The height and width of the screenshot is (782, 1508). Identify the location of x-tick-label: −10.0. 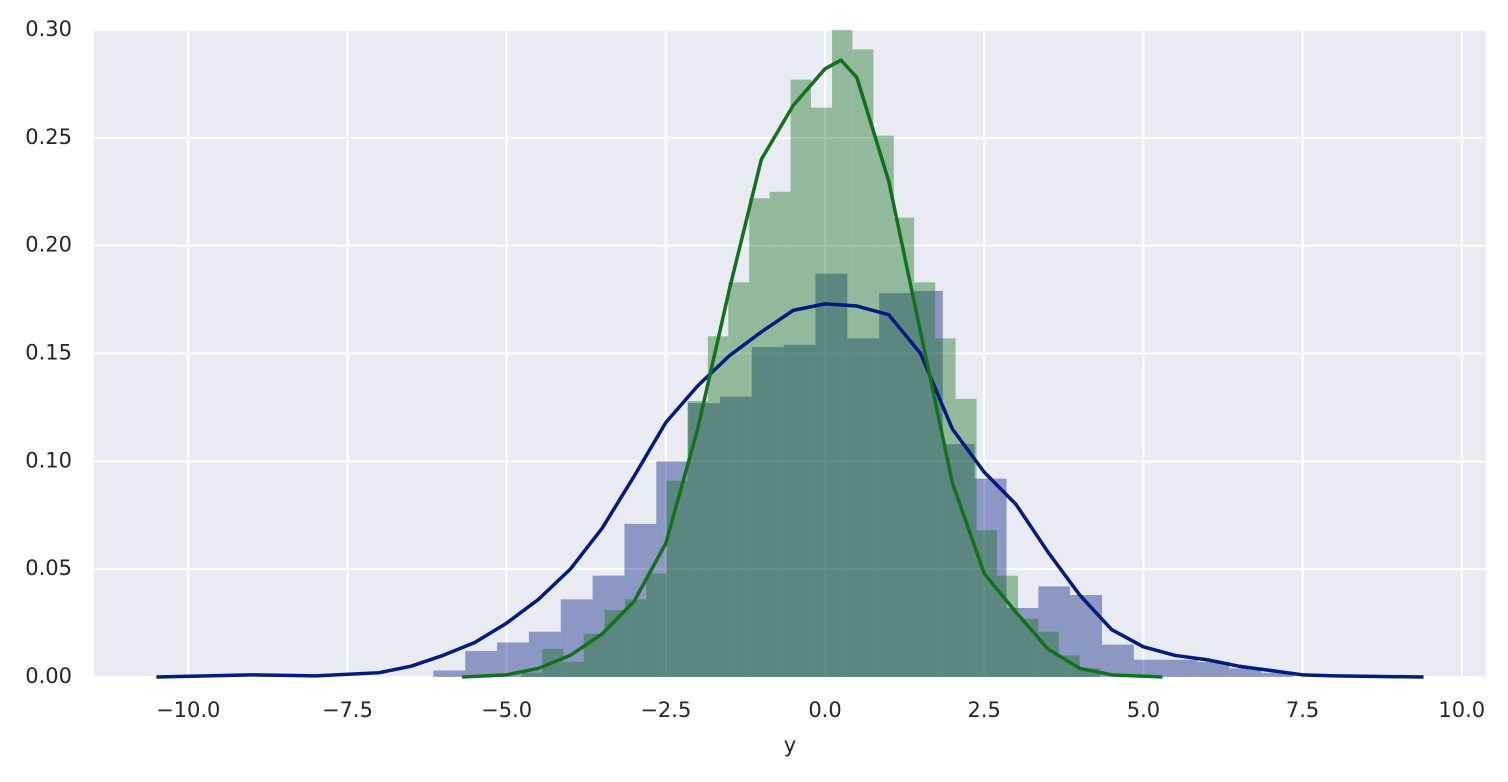
(188, 710).